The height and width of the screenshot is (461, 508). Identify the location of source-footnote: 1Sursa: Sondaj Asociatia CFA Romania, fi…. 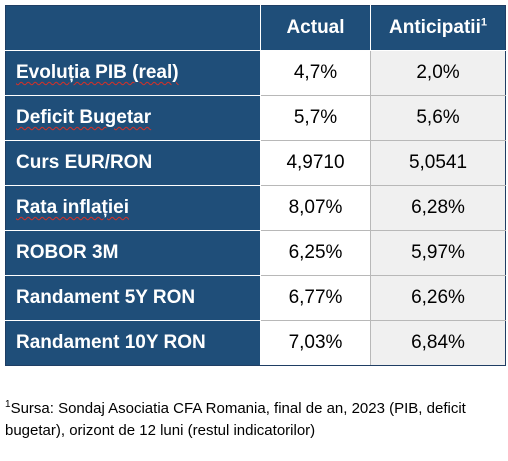
(240, 420).